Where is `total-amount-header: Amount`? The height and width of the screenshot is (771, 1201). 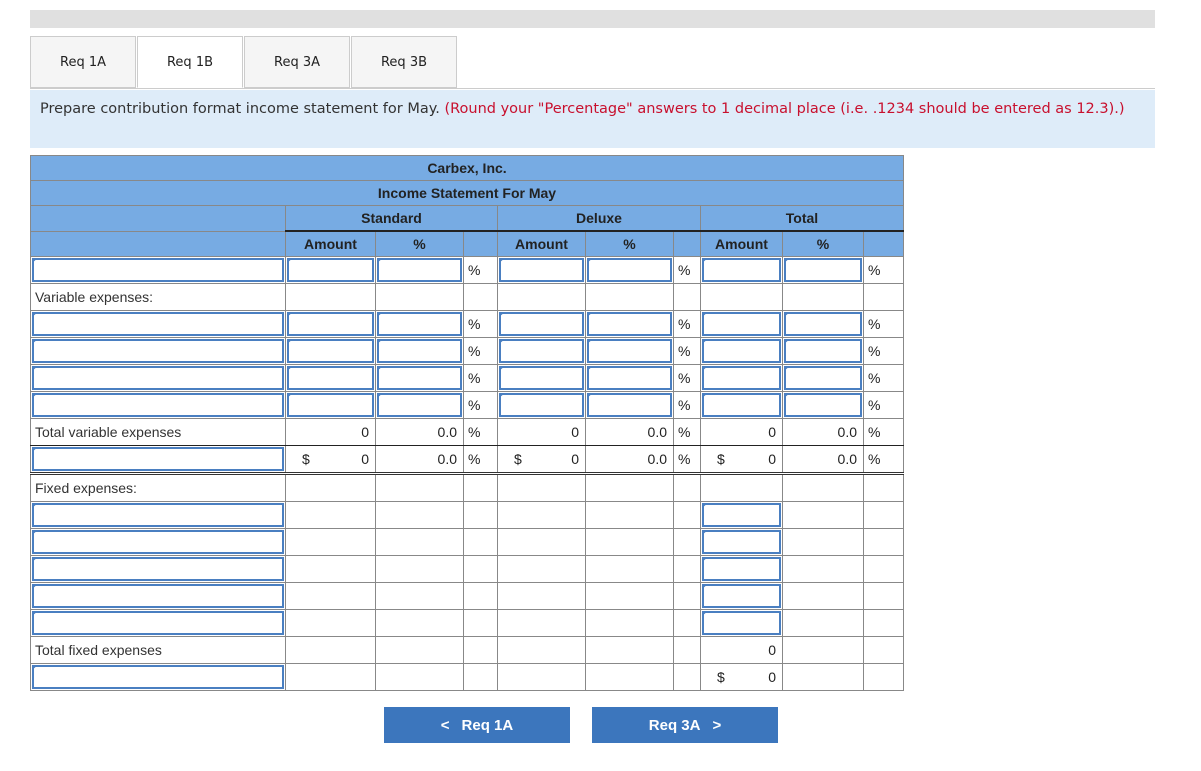
total-amount-header: Amount is located at coordinates (741, 243).